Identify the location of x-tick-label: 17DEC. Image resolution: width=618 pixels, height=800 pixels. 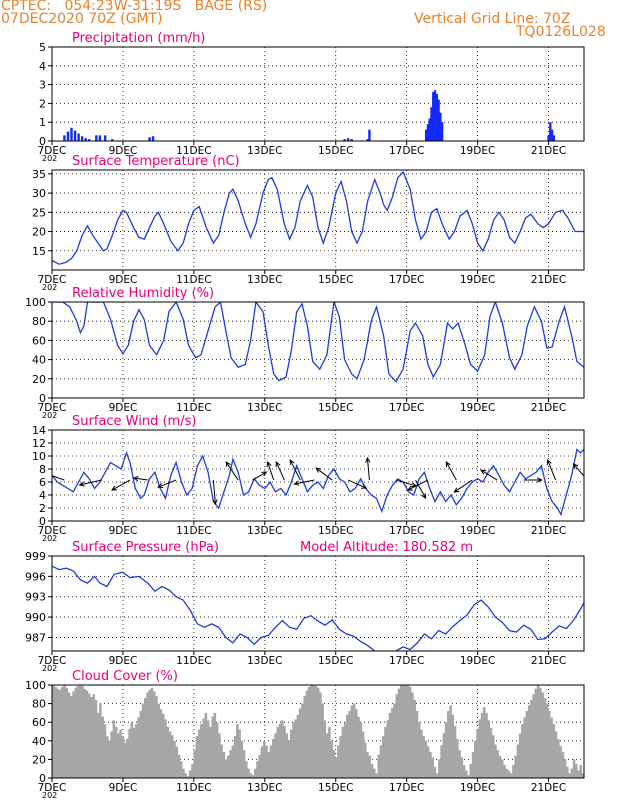
(406, 531).